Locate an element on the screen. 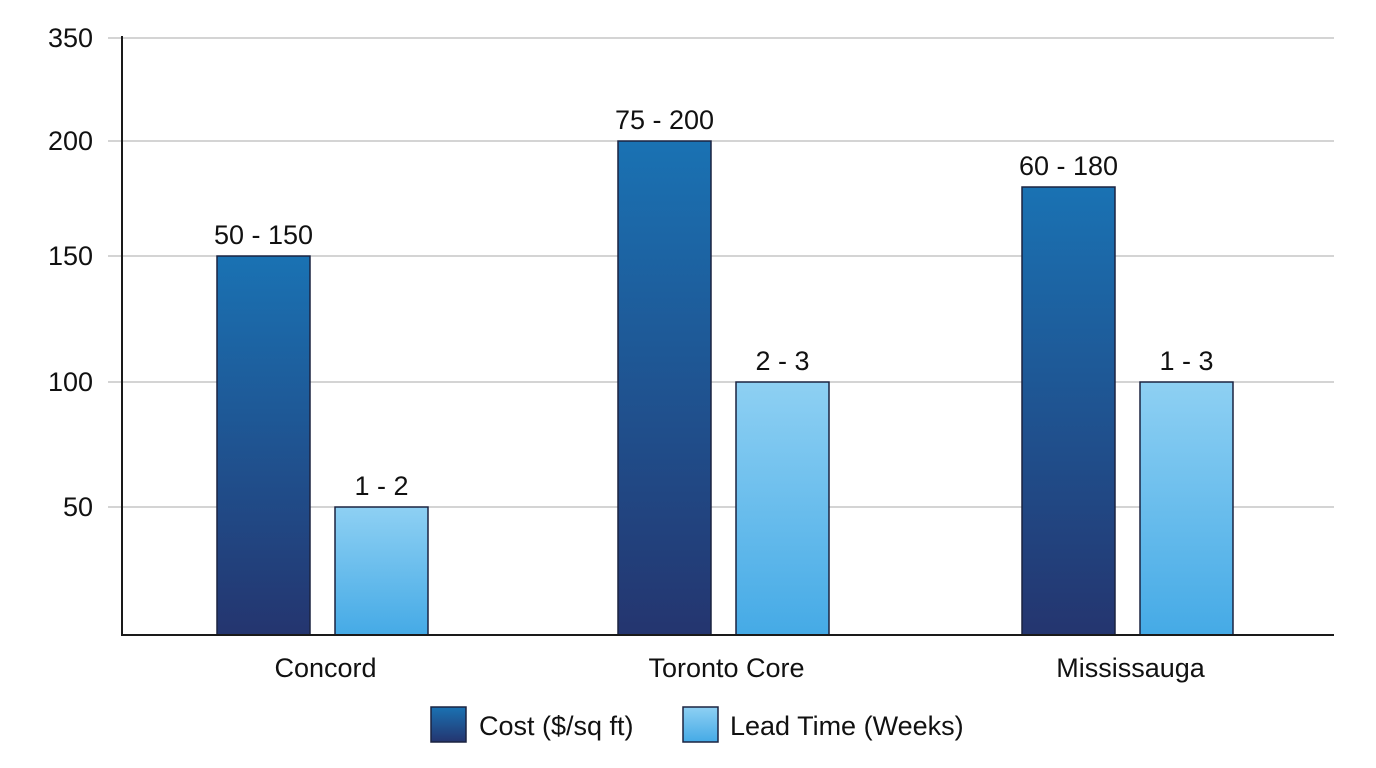 The height and width of the screenshot is (768, 1376). bar-cost-concord is located at coordinates (263, 445).